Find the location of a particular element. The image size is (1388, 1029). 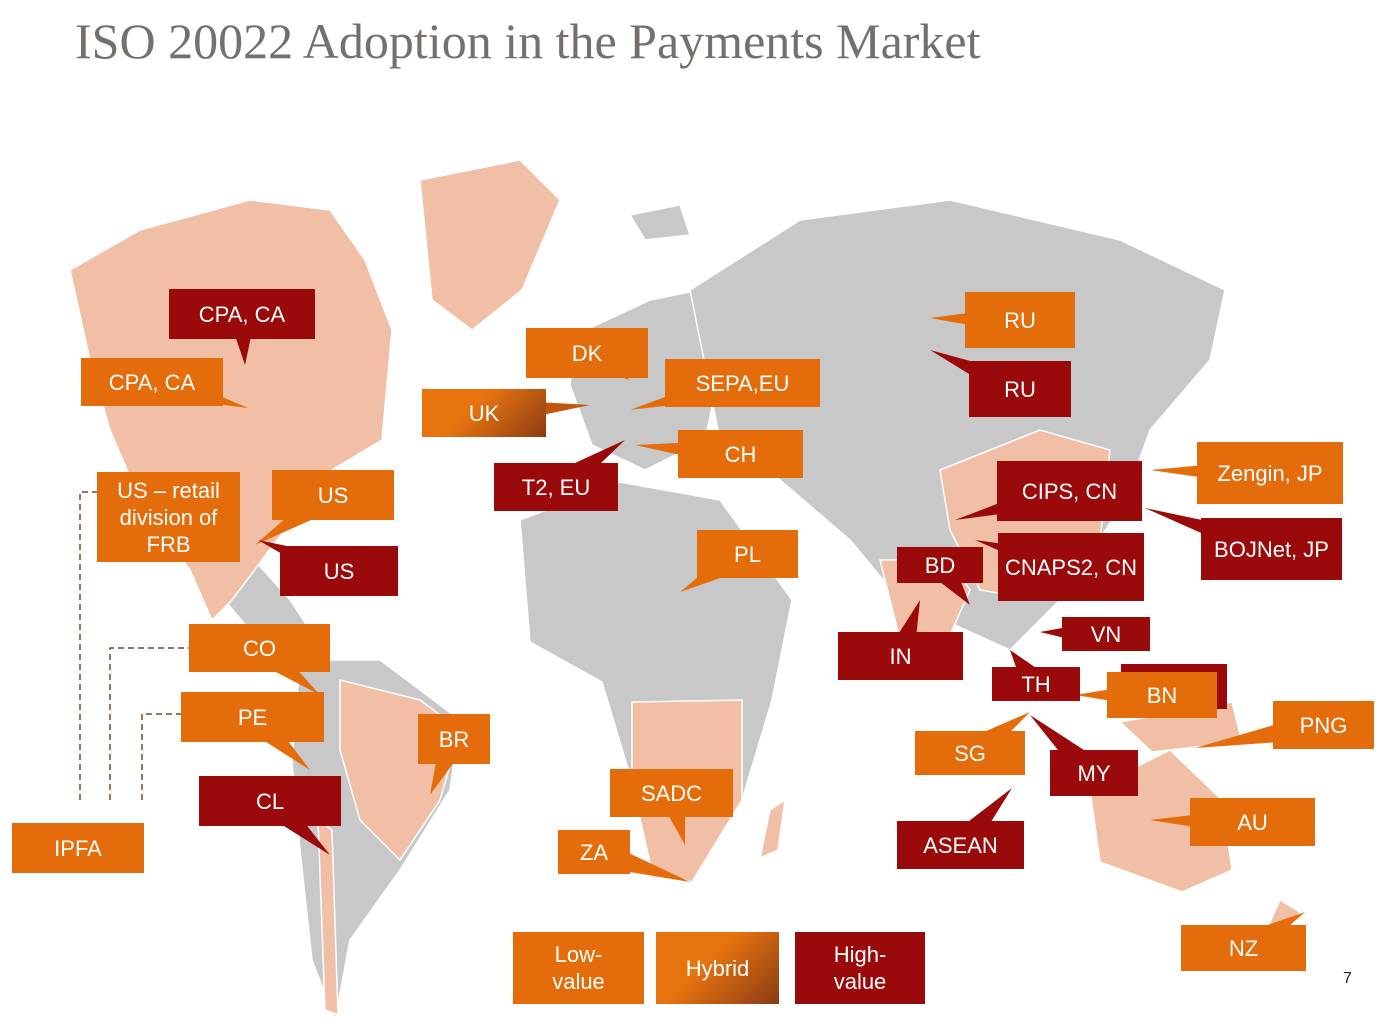

callout-label: US – retail division of FRB is located at coordinates (168, 517).